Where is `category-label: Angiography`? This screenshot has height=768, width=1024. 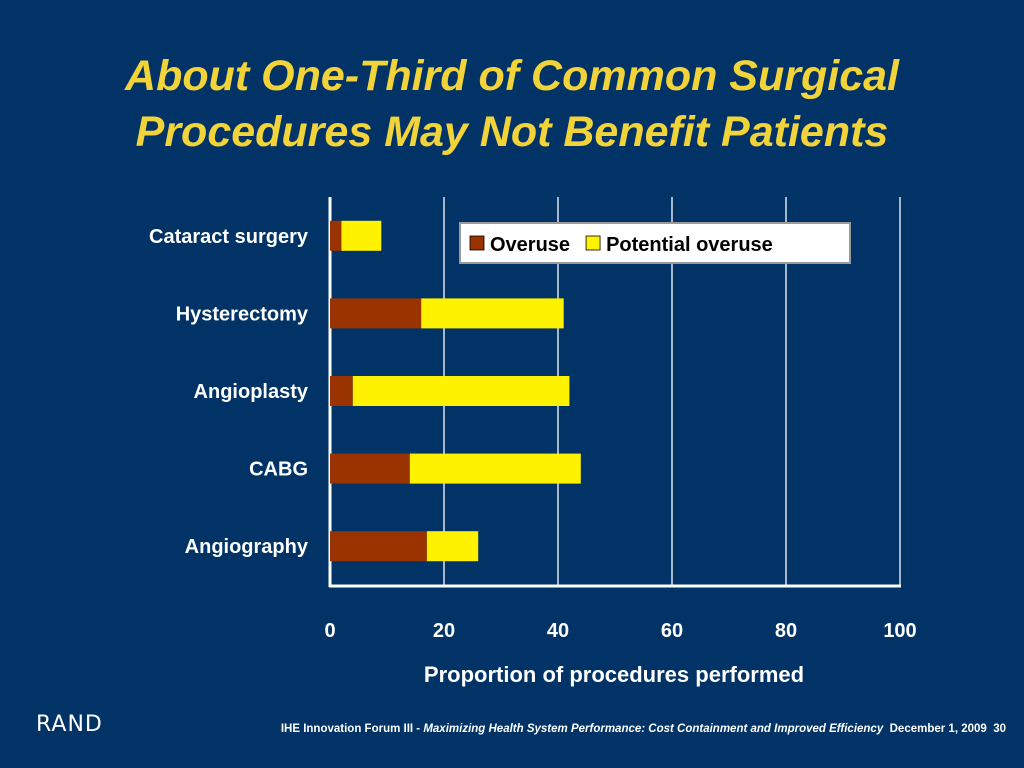
category-label: Angiography is located at coordinates (247, 547).